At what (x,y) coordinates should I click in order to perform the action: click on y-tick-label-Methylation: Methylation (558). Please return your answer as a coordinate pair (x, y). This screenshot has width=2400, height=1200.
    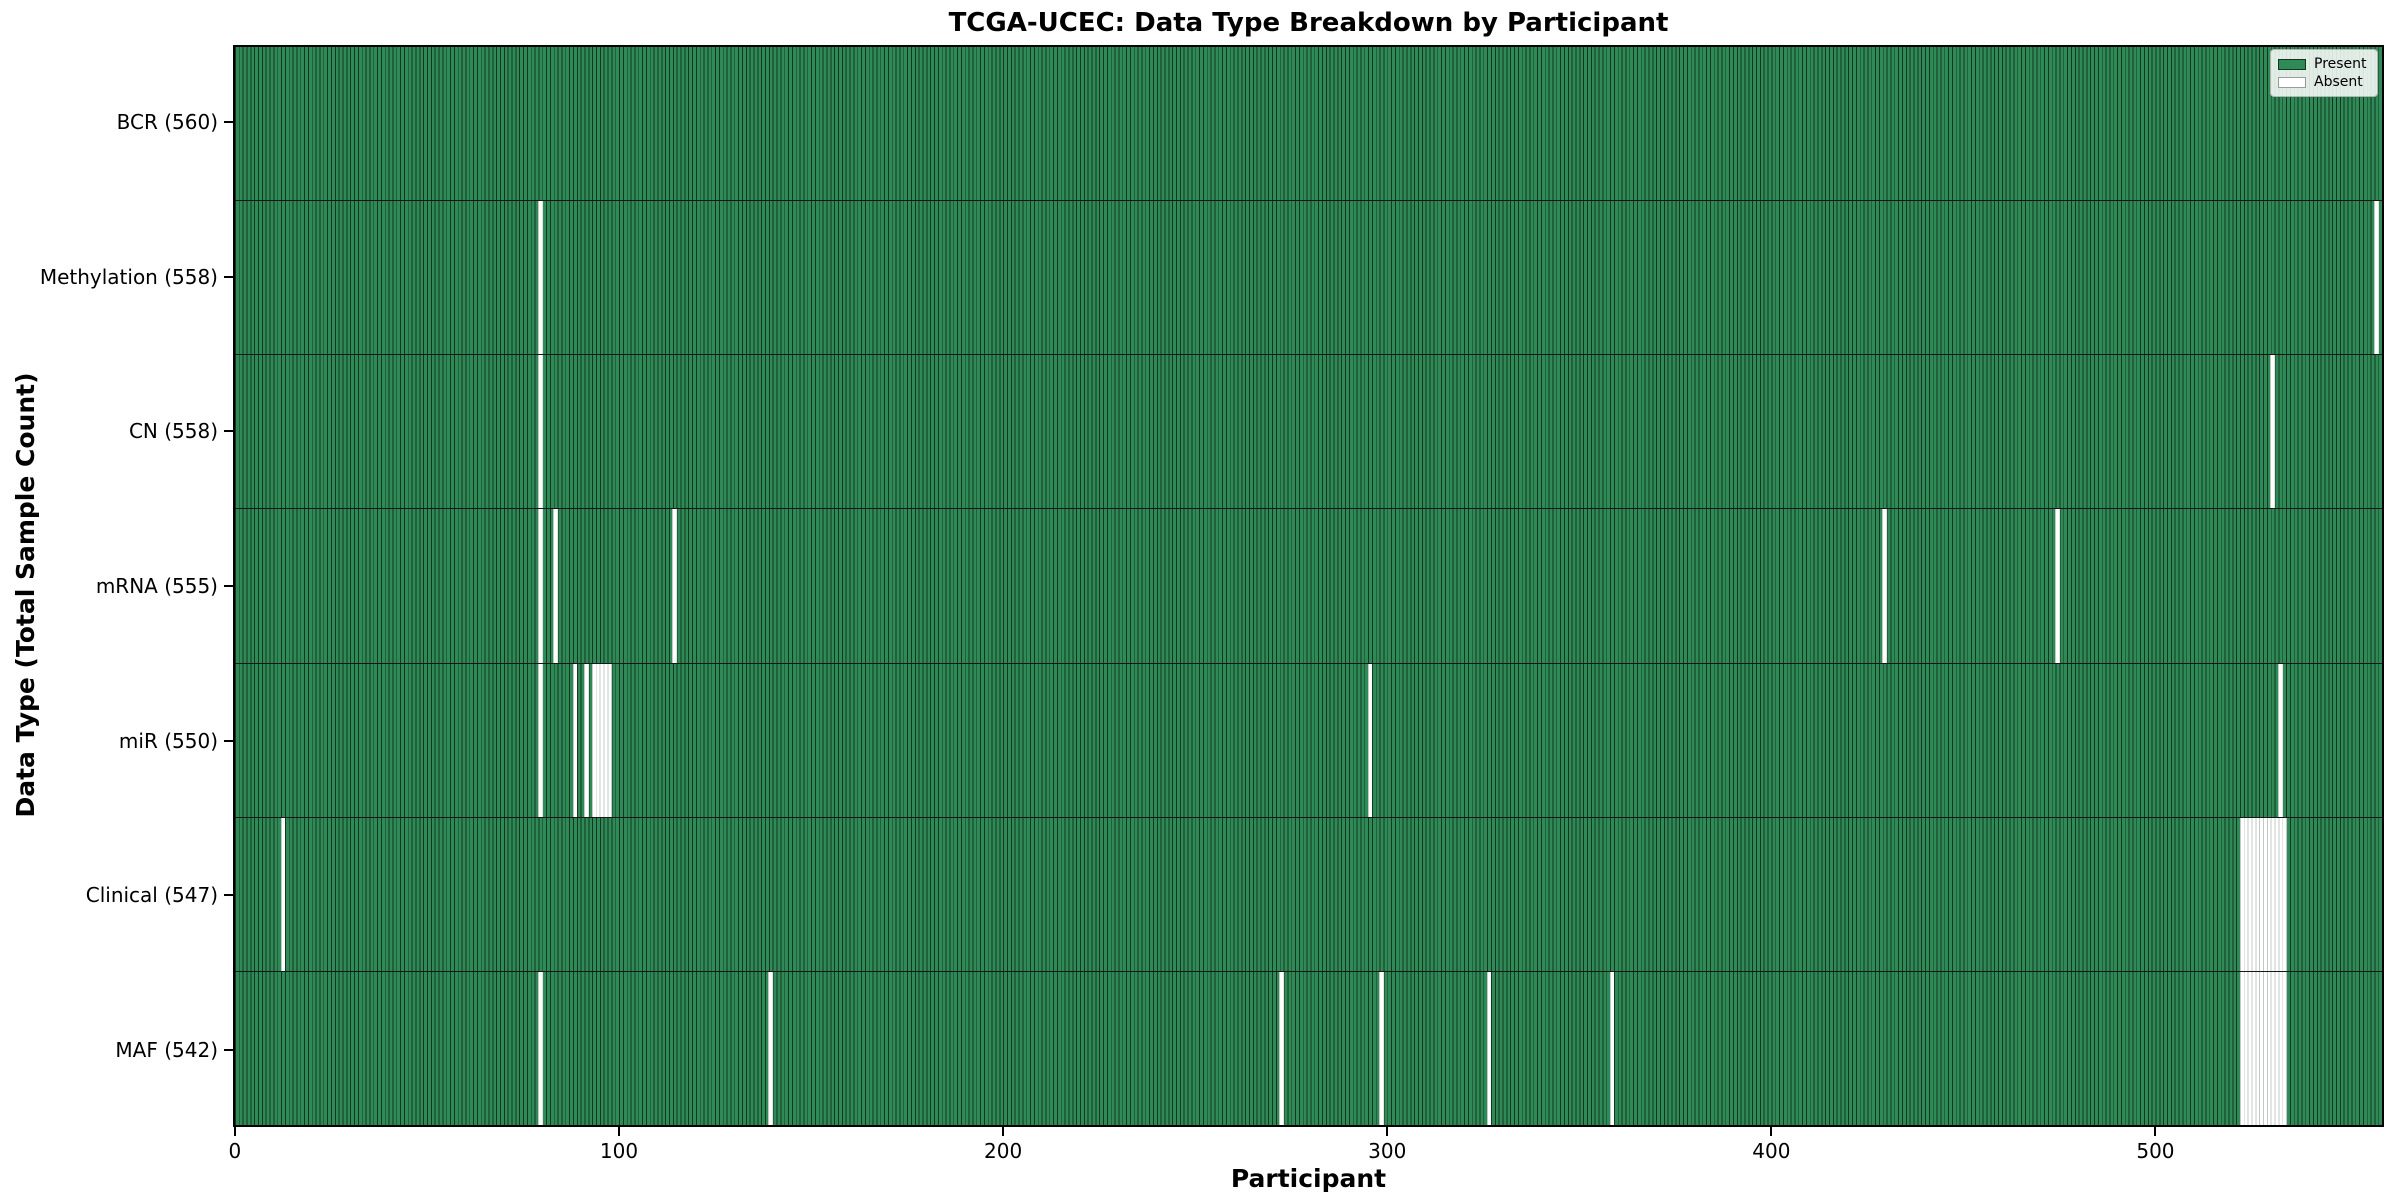
    Looking at the image, I should click on (128, 276).